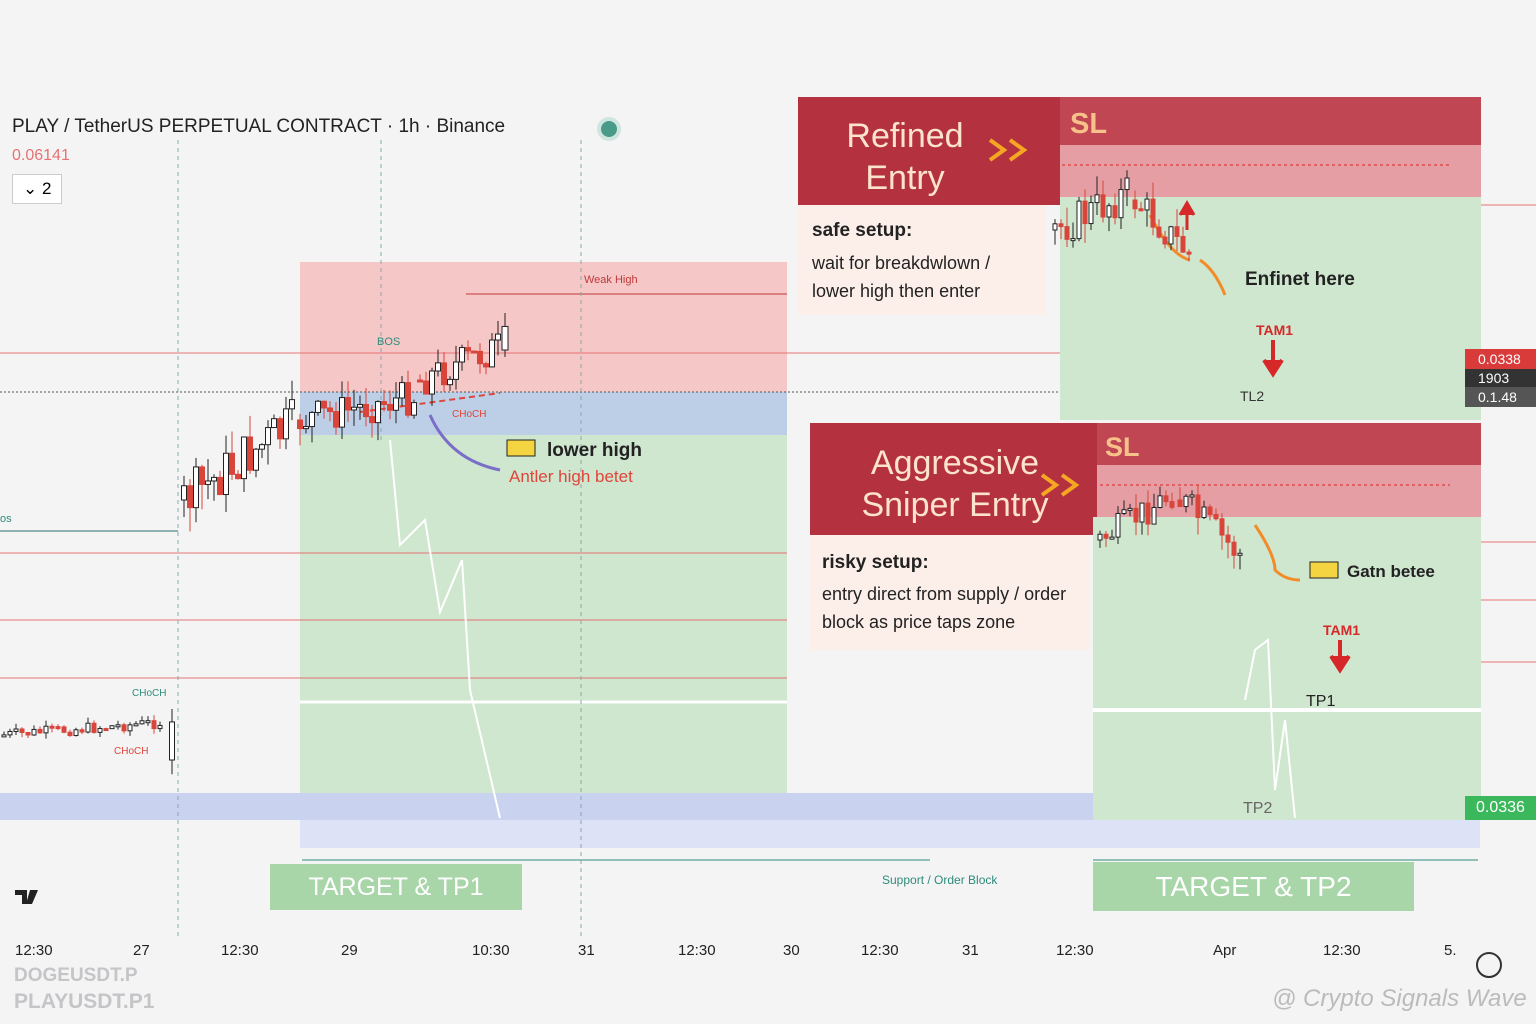 This screenshot has height=1024, width=1536. I want to click on target-label: TARGET & TP2, so click(1253, 886).